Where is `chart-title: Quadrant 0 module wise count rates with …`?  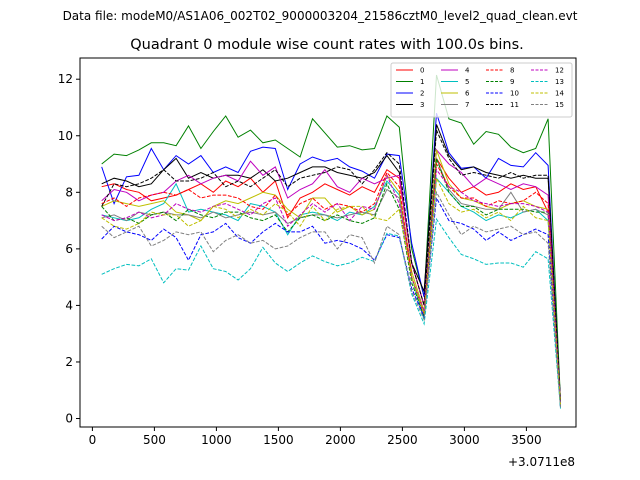 chart-title: Quadrant 0 module wise count rates with … is located at coordinates (327, 45).